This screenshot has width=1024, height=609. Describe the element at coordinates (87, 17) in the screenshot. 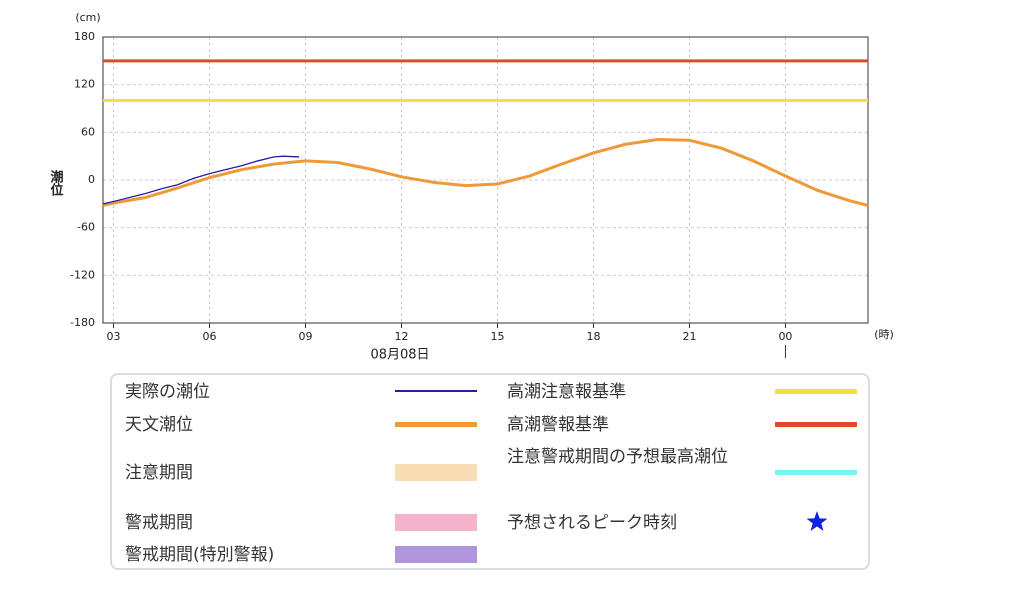

I see `y-unit: (cm)` at that location.